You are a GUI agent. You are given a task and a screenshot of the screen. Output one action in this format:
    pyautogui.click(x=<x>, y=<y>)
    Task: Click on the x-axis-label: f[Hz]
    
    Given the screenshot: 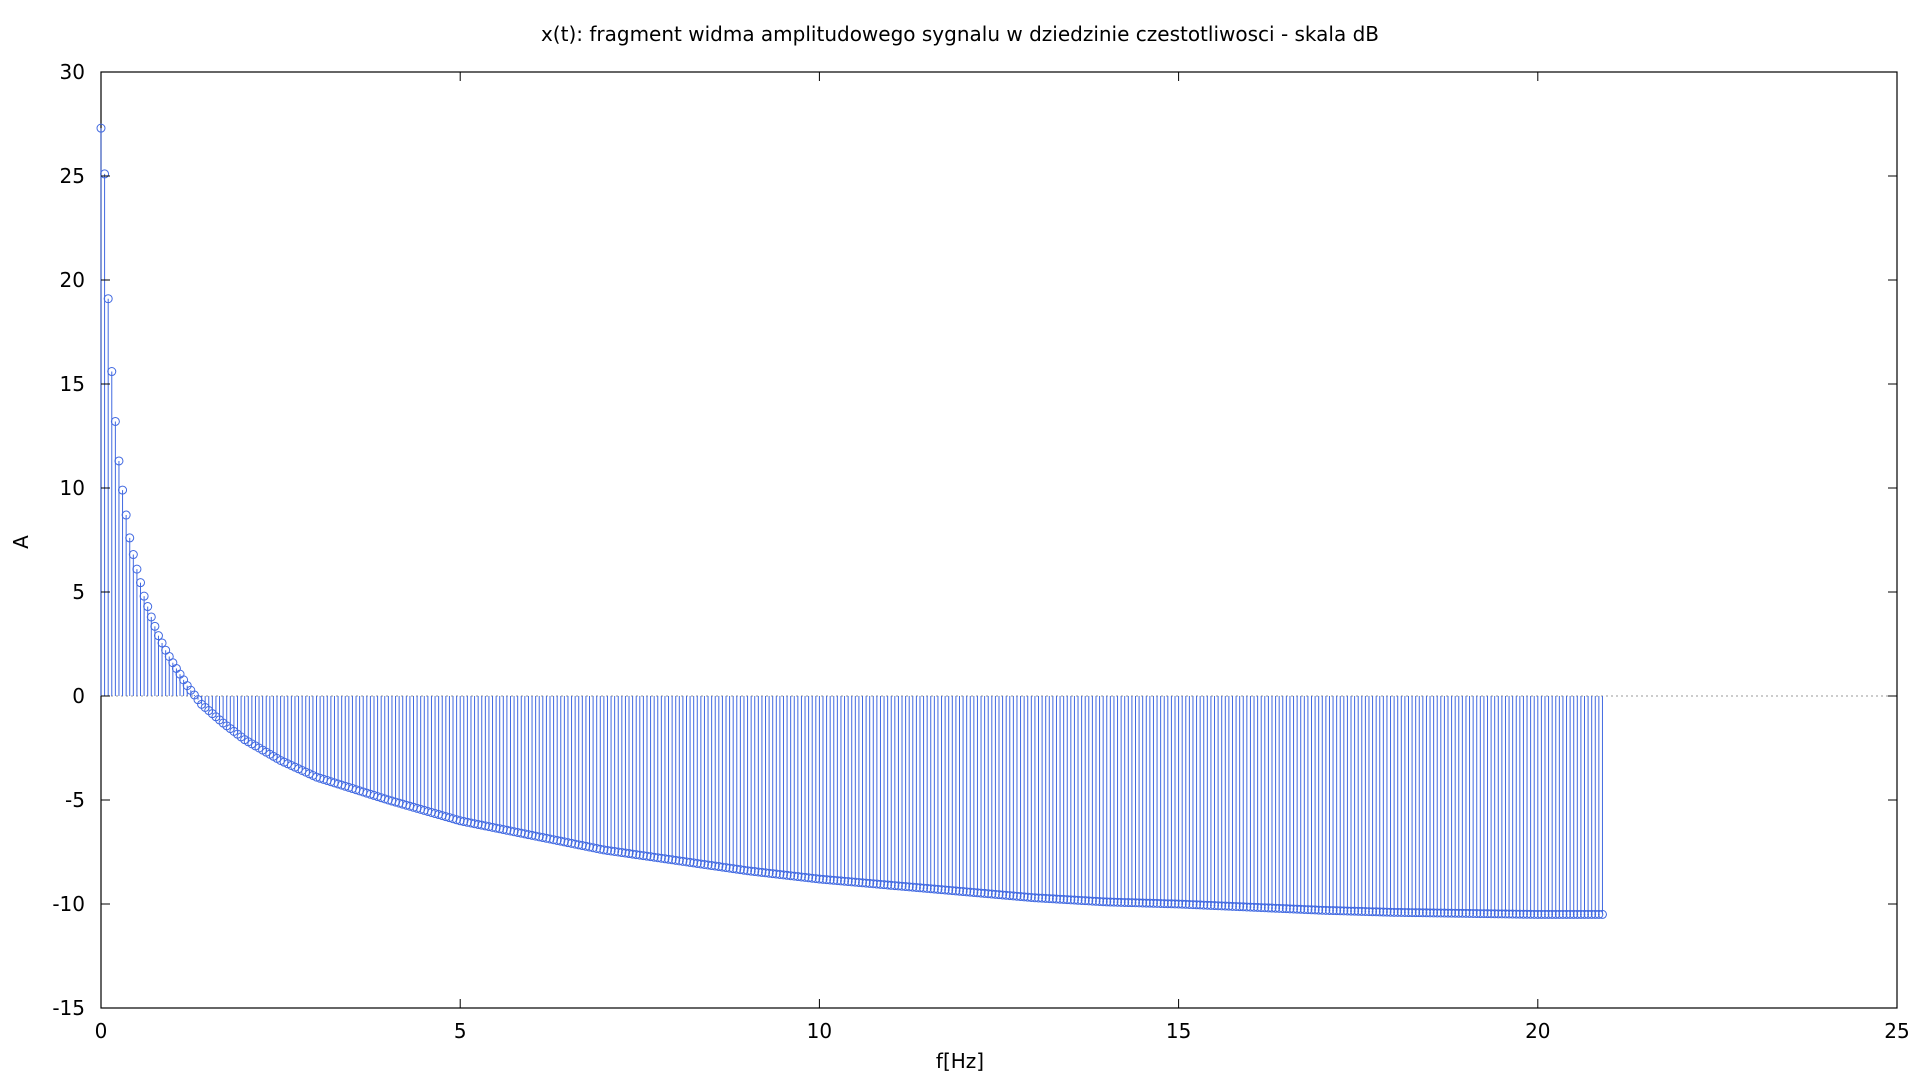 What is the action you would take?
    pyautogui.click(x=960, y=1061)
    